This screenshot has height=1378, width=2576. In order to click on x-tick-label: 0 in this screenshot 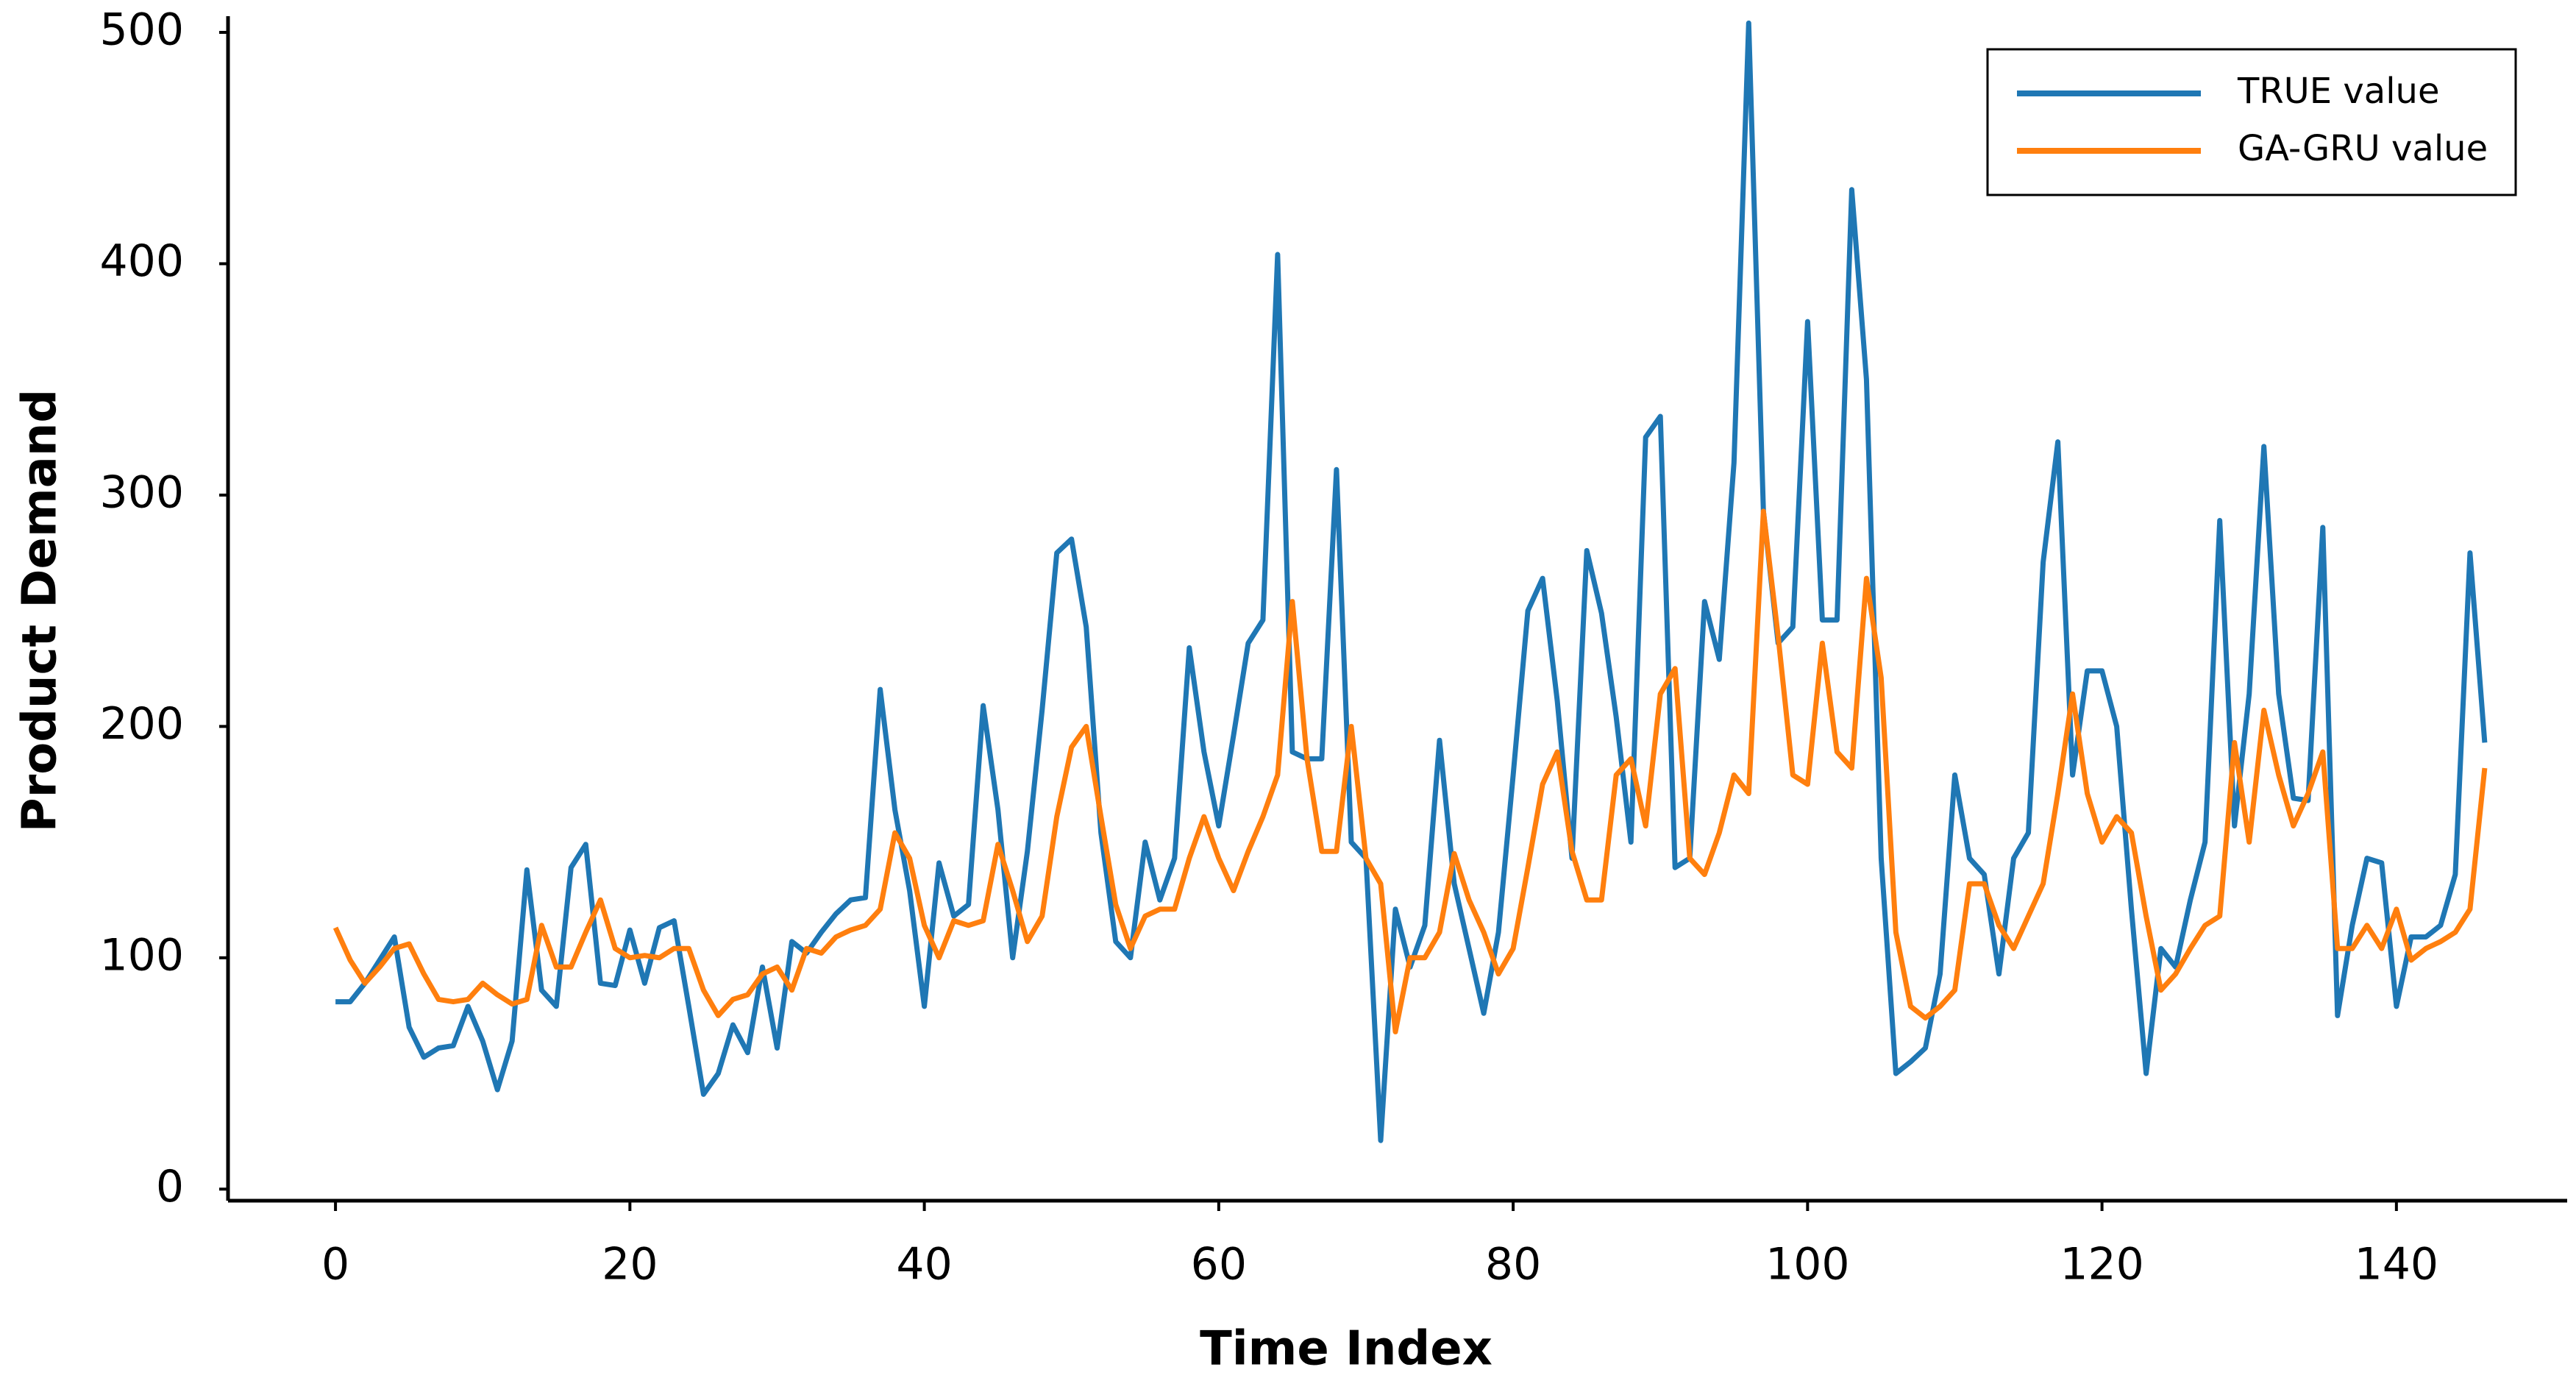, I will do `click(335, 1264)`.